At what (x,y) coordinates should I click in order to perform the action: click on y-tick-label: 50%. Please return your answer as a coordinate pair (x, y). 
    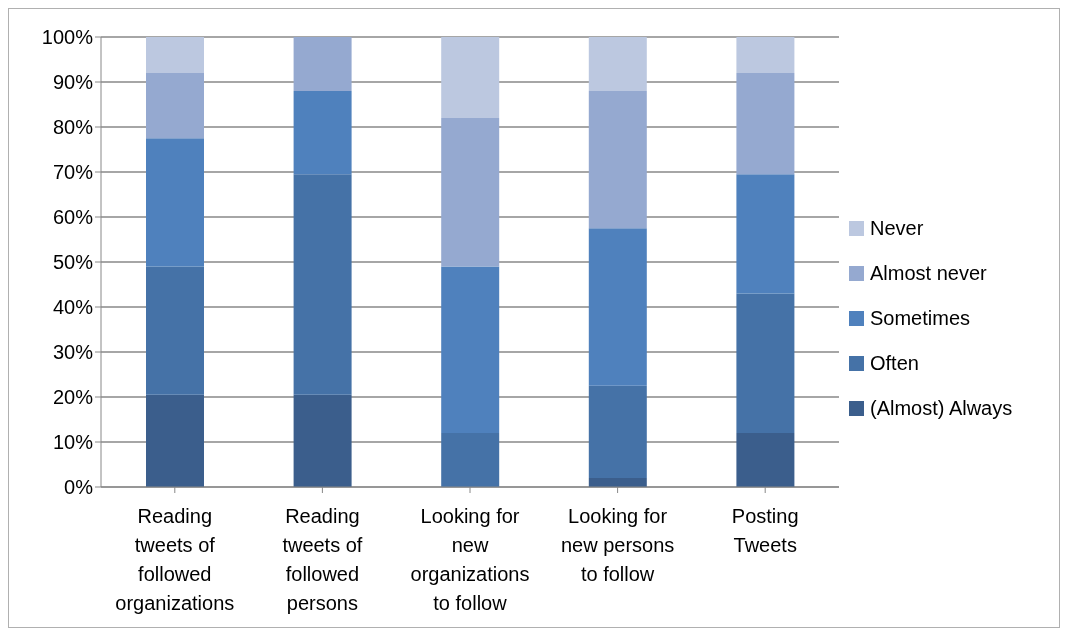
    Looking at the image, I should click on (73, 262).